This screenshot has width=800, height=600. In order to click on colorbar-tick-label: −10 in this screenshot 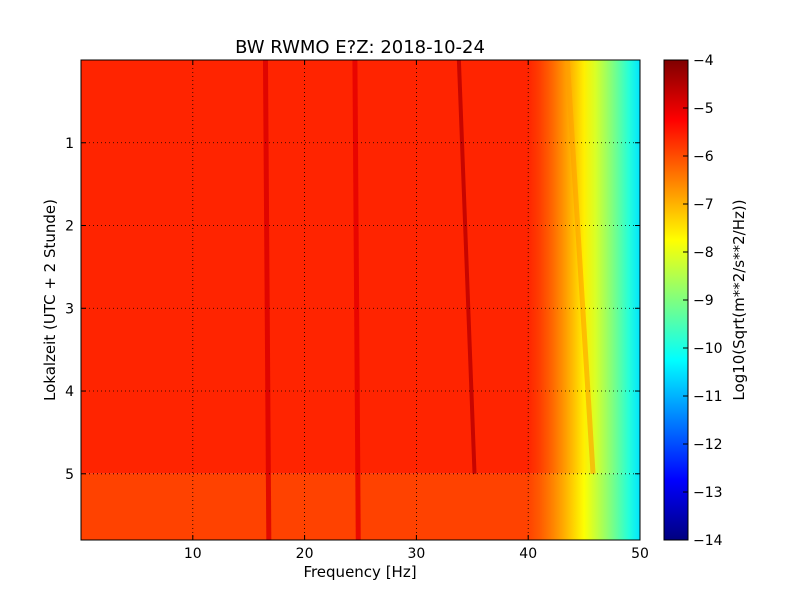, I will do `click(708, 349)`.